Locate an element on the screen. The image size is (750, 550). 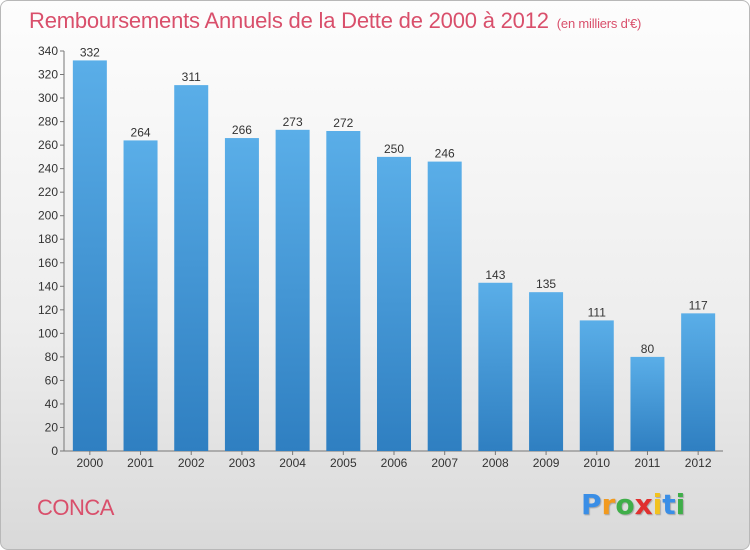
data-label-2006: 250 is located at coordinates (394, 149).